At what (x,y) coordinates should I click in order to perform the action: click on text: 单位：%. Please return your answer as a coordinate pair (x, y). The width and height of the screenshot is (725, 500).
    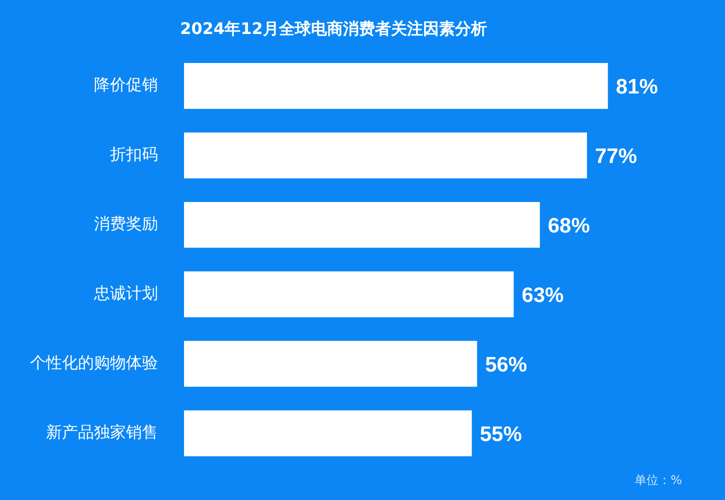
    Looking at the image, I should click on (658, 480).